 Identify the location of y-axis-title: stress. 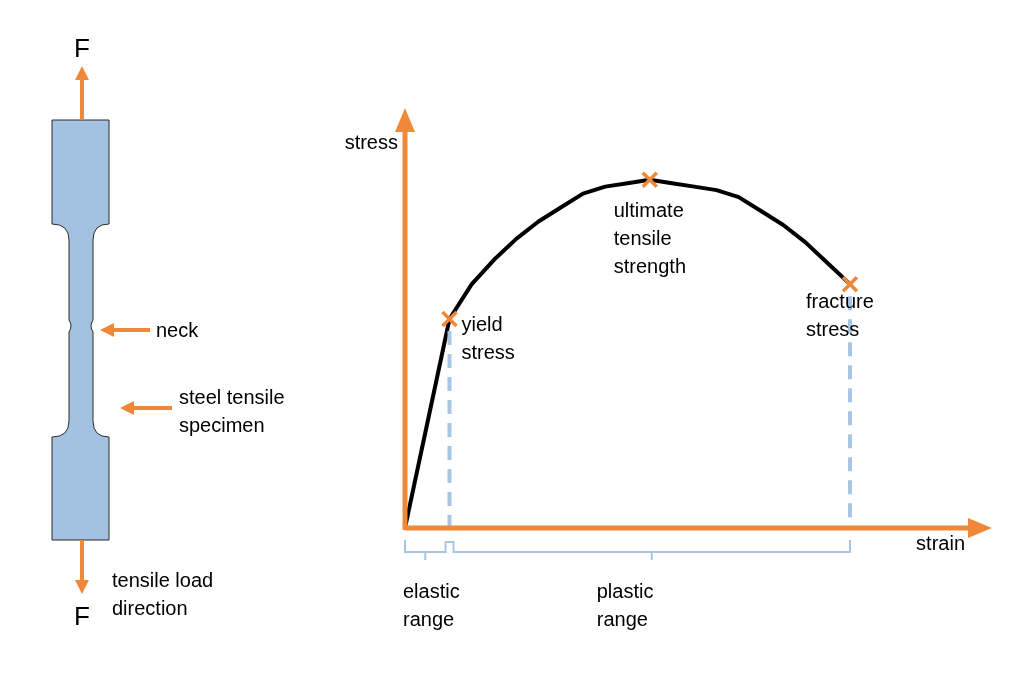
(371, 141).